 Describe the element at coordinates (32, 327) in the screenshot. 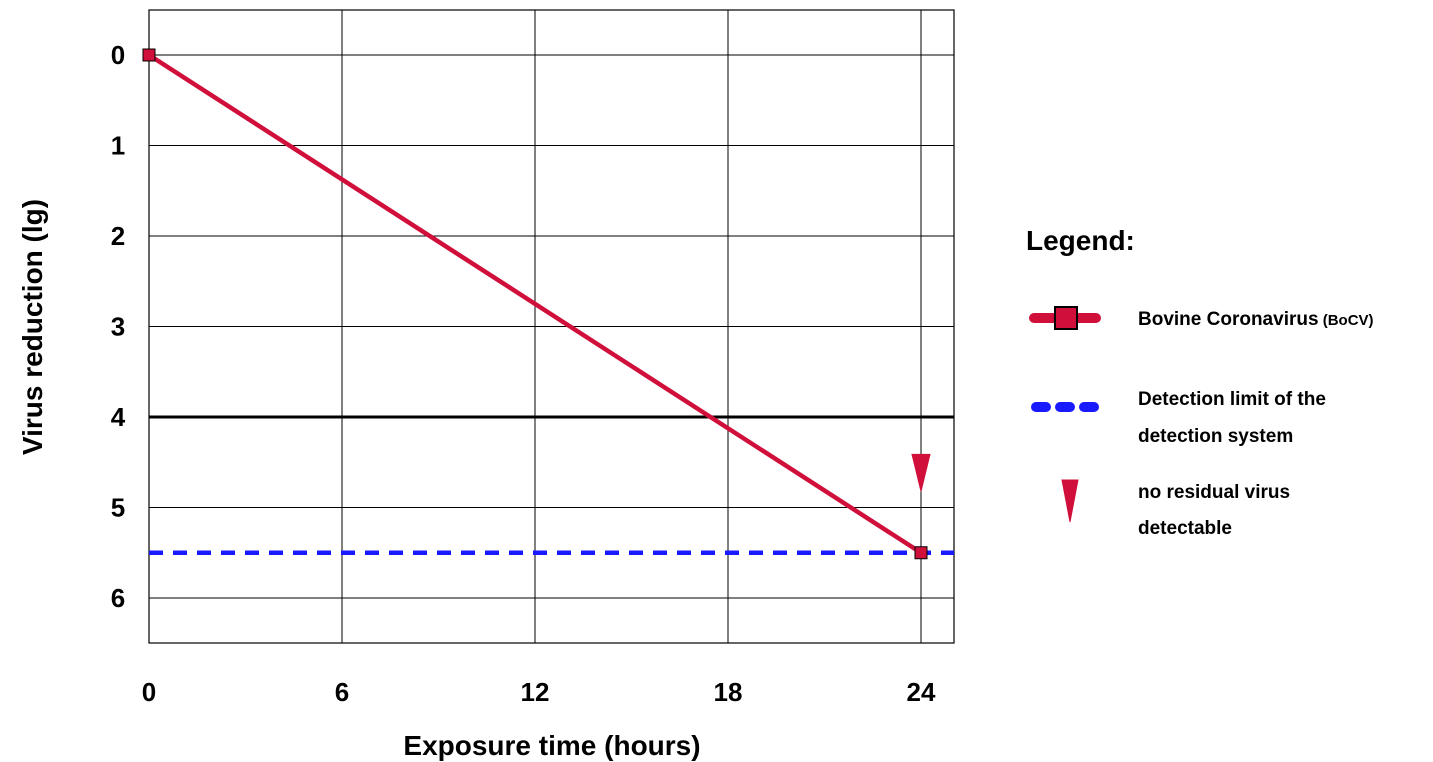

I see `y-axis-title: Virus reduction (lg)` at that location.